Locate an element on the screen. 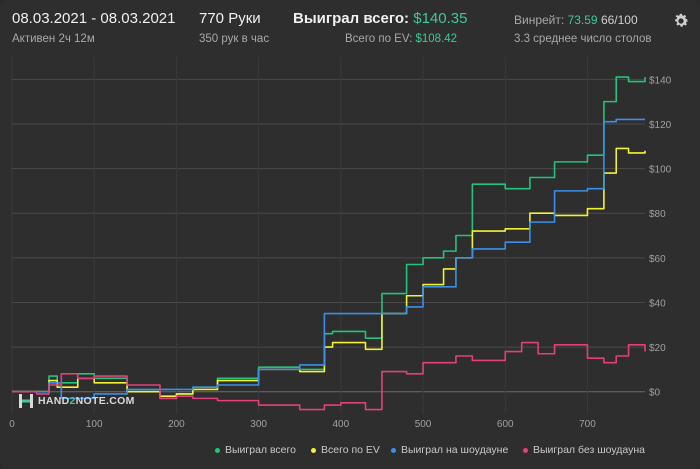  winrate-score: 66/100 is located at coordinates (619, 20).